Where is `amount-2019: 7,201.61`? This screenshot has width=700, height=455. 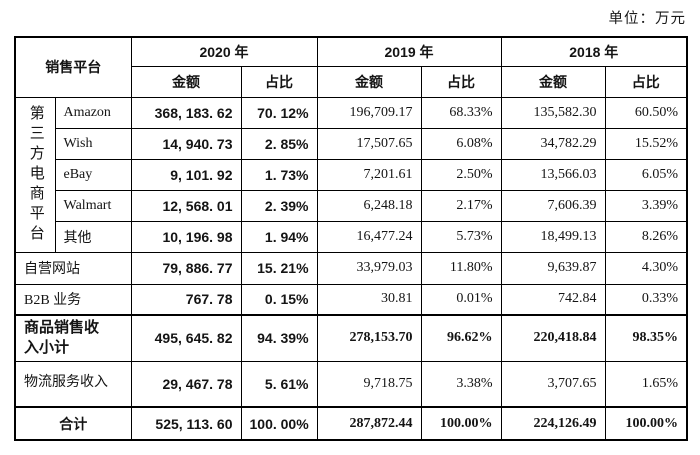
amount-2019: 7,201.61 is located at coordinates (369, 174).